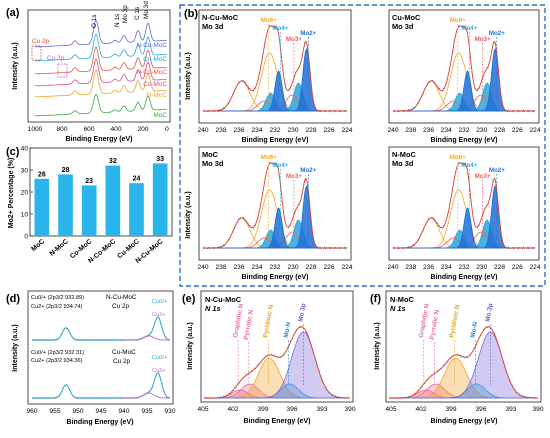  What do you see at coordinates (262, 409) in the screenshot?
I see `e-tick-2: 399` at bounding box center [262, 409].